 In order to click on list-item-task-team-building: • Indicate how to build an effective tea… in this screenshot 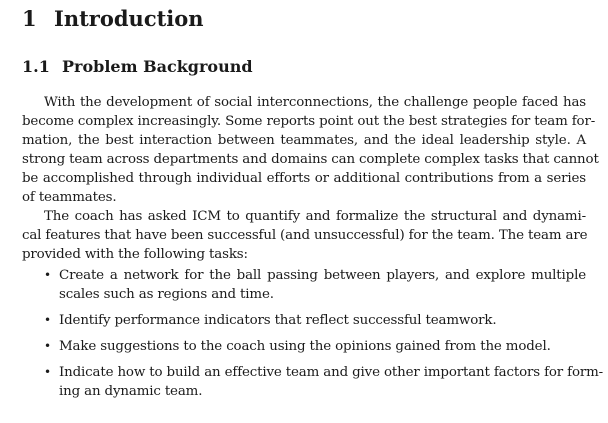, I will do `click(313, 382)`.